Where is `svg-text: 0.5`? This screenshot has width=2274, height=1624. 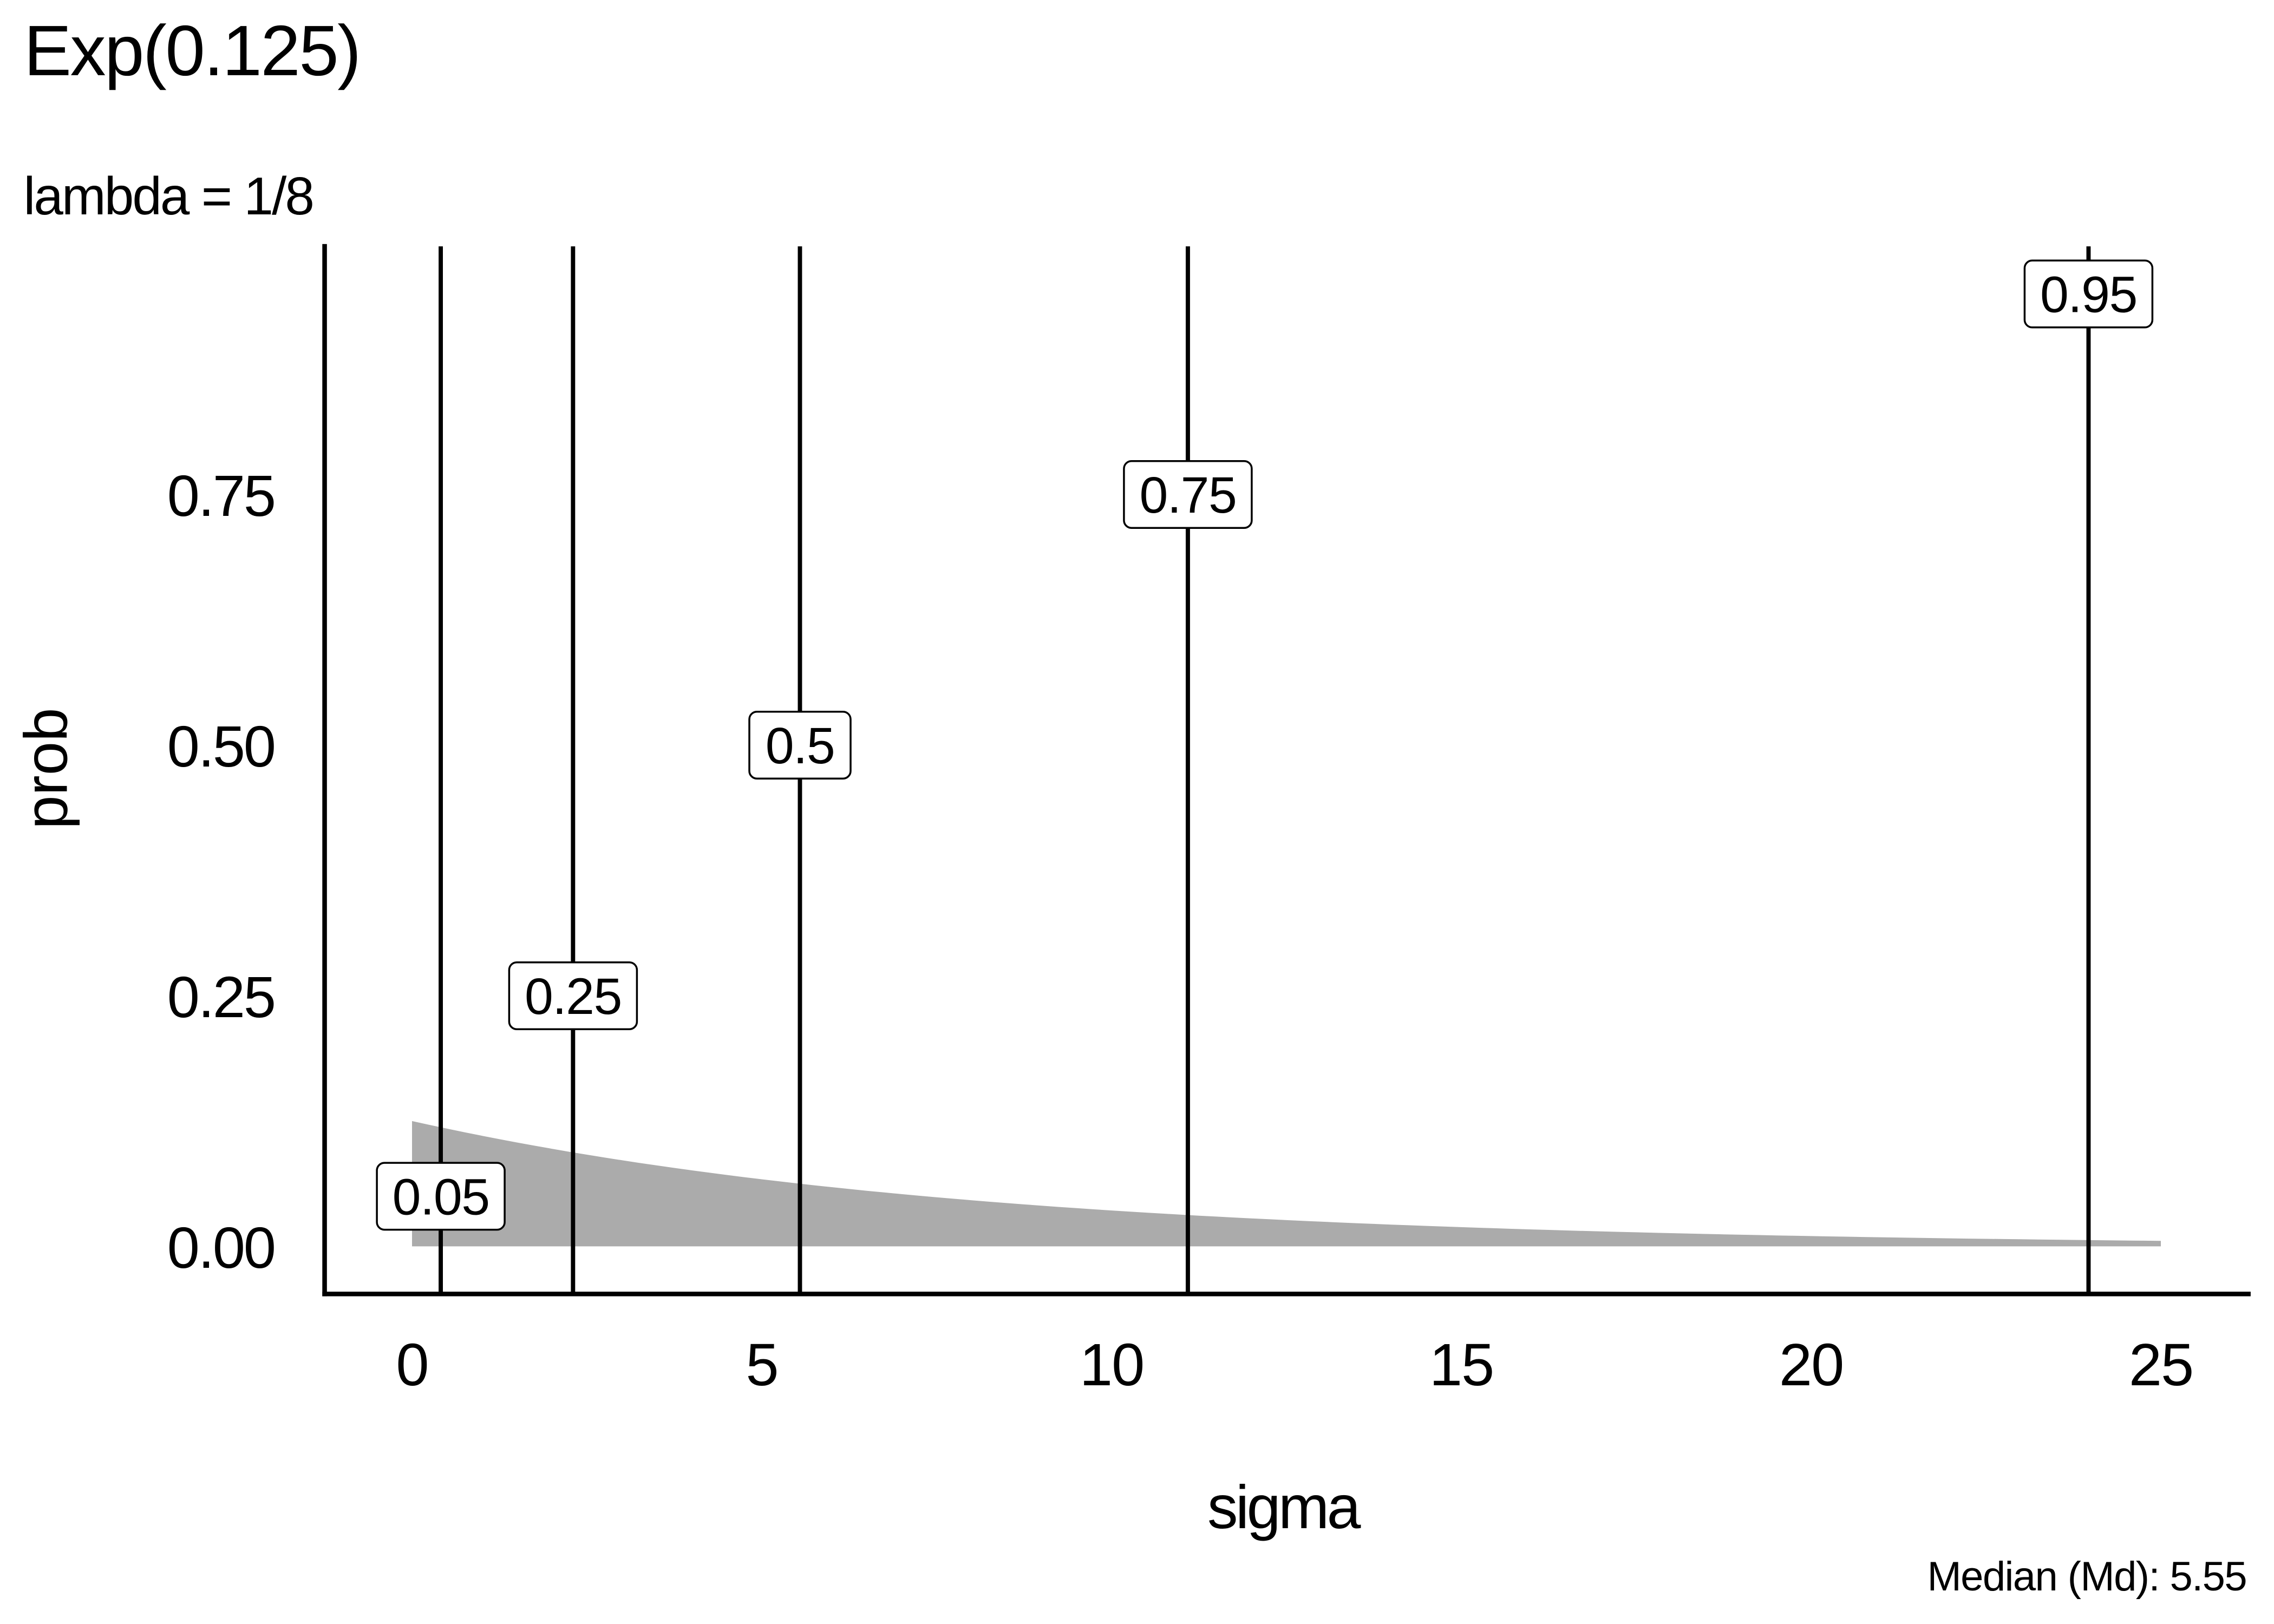 svg-text: 0.5 is located at coordinates (801, 746).